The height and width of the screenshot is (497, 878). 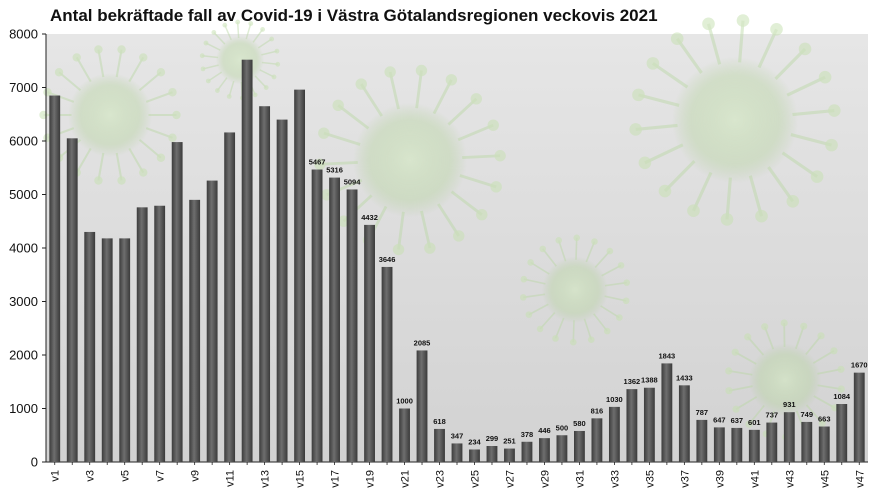 What do you see at coordinates (439, 421) in the screenshot?
I see `data-label: 618` at bounding box center [439, 421].